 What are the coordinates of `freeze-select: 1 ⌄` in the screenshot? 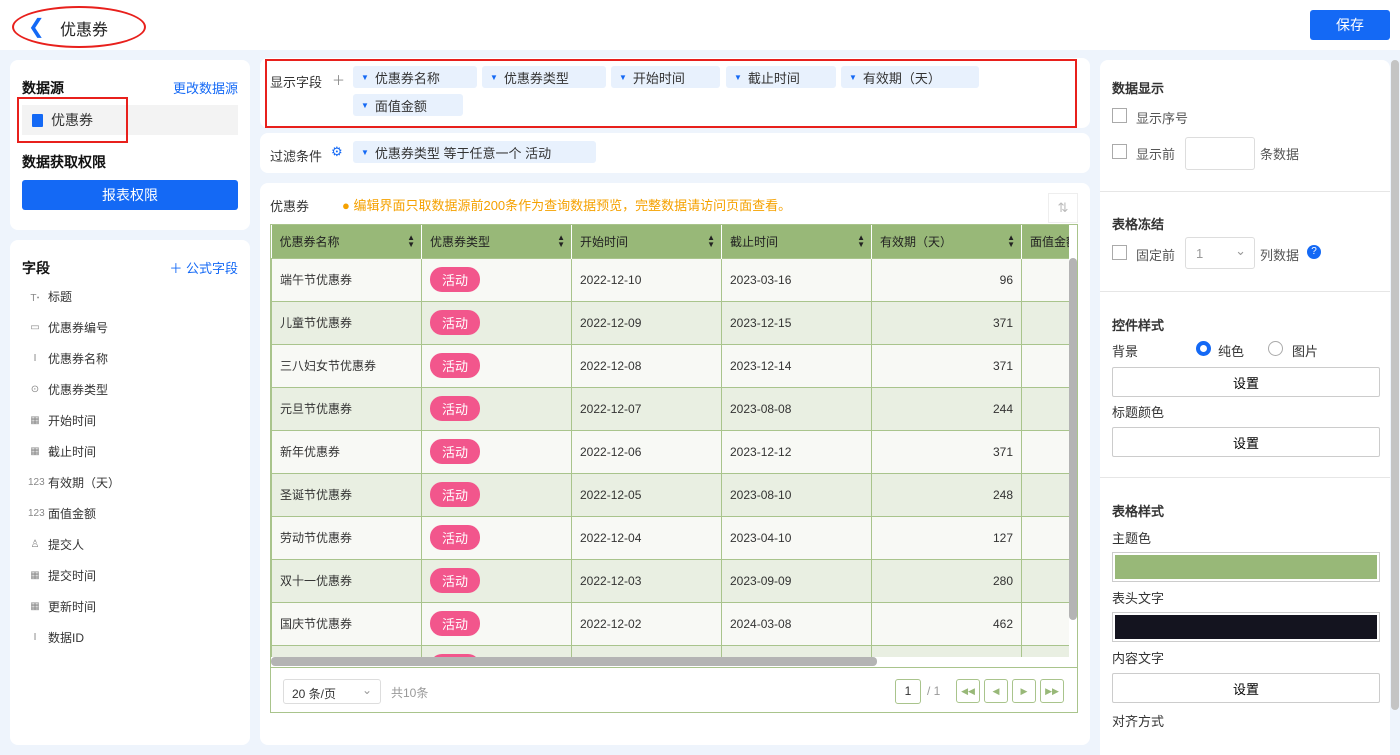 It's located at (1220, 253).